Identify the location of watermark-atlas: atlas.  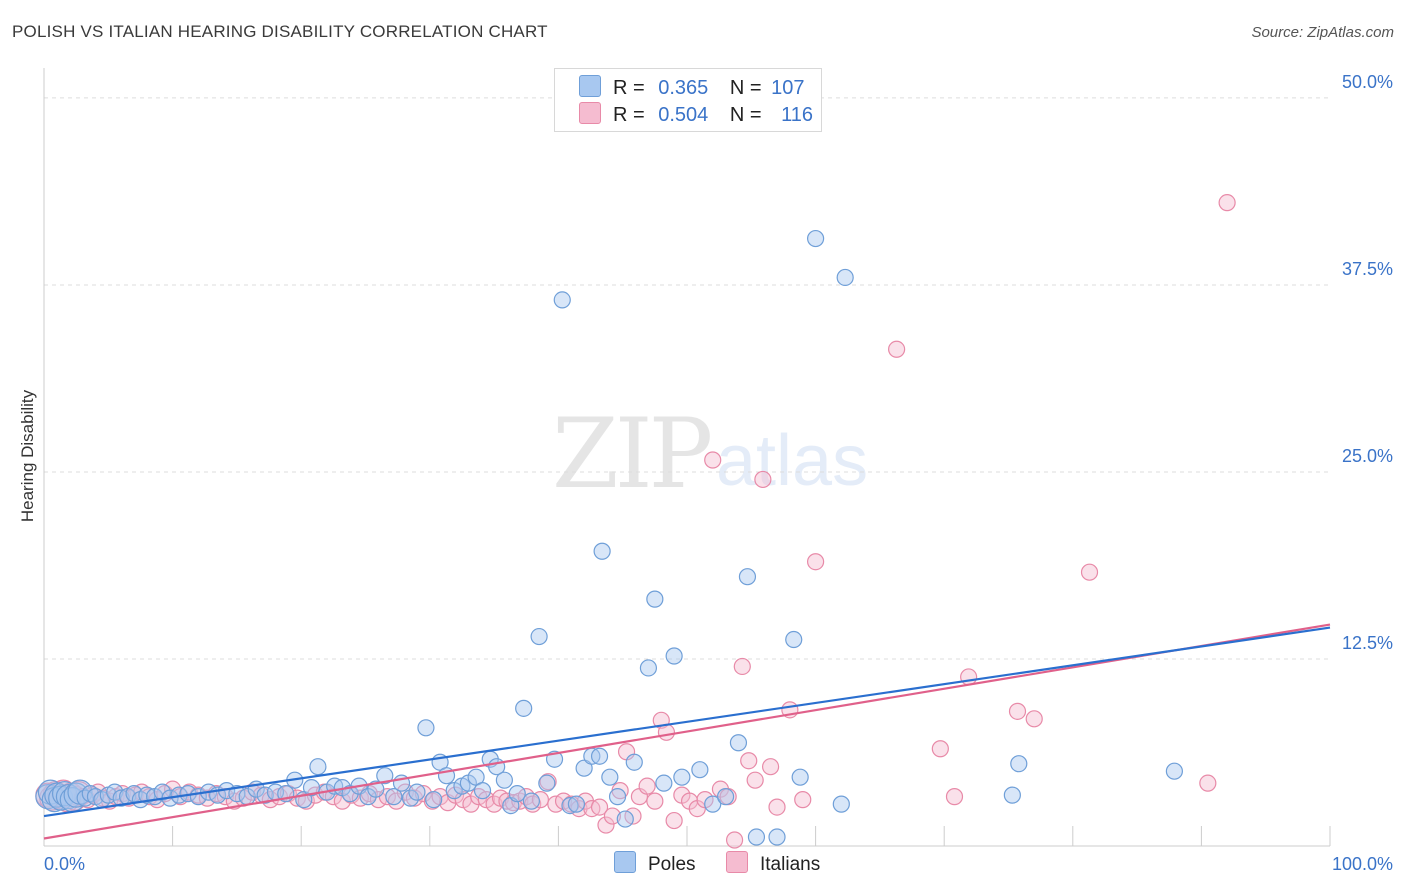
(792, 461).